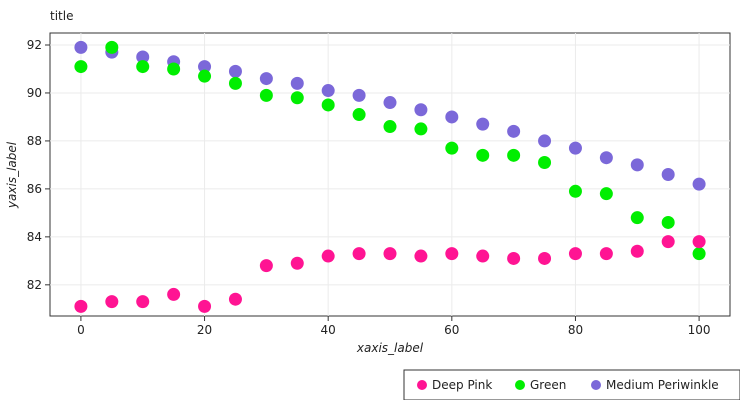  What do you see at coordinates (422, 385) in the screenshot?
I see `legend-marker-deep-pink` at bounding box center [422, 385].